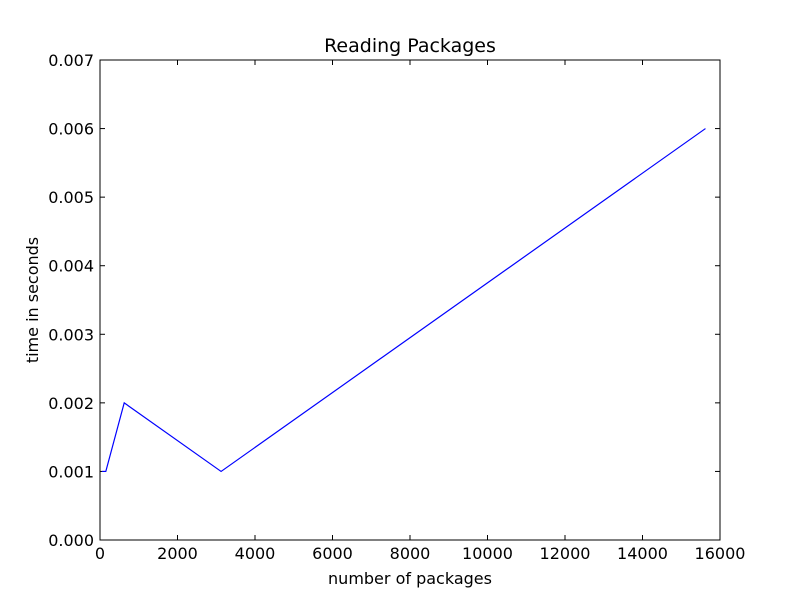  I want to click on x-tick-label: 16000, so click(720, 553).